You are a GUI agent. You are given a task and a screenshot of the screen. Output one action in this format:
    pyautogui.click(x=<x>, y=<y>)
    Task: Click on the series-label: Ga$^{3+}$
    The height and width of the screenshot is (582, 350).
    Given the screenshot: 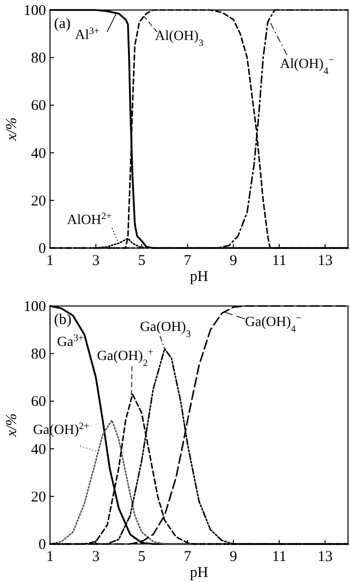 What is the action you would take?
    pyautogui.click(x=70, y=341)
    